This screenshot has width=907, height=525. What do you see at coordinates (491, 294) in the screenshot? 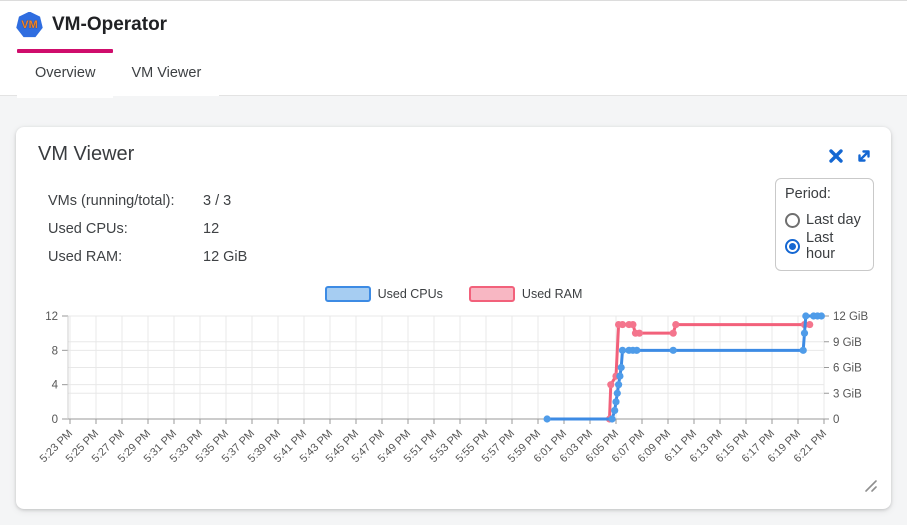
I see `ram-legend-swatch` at bounding box center [491, 294].